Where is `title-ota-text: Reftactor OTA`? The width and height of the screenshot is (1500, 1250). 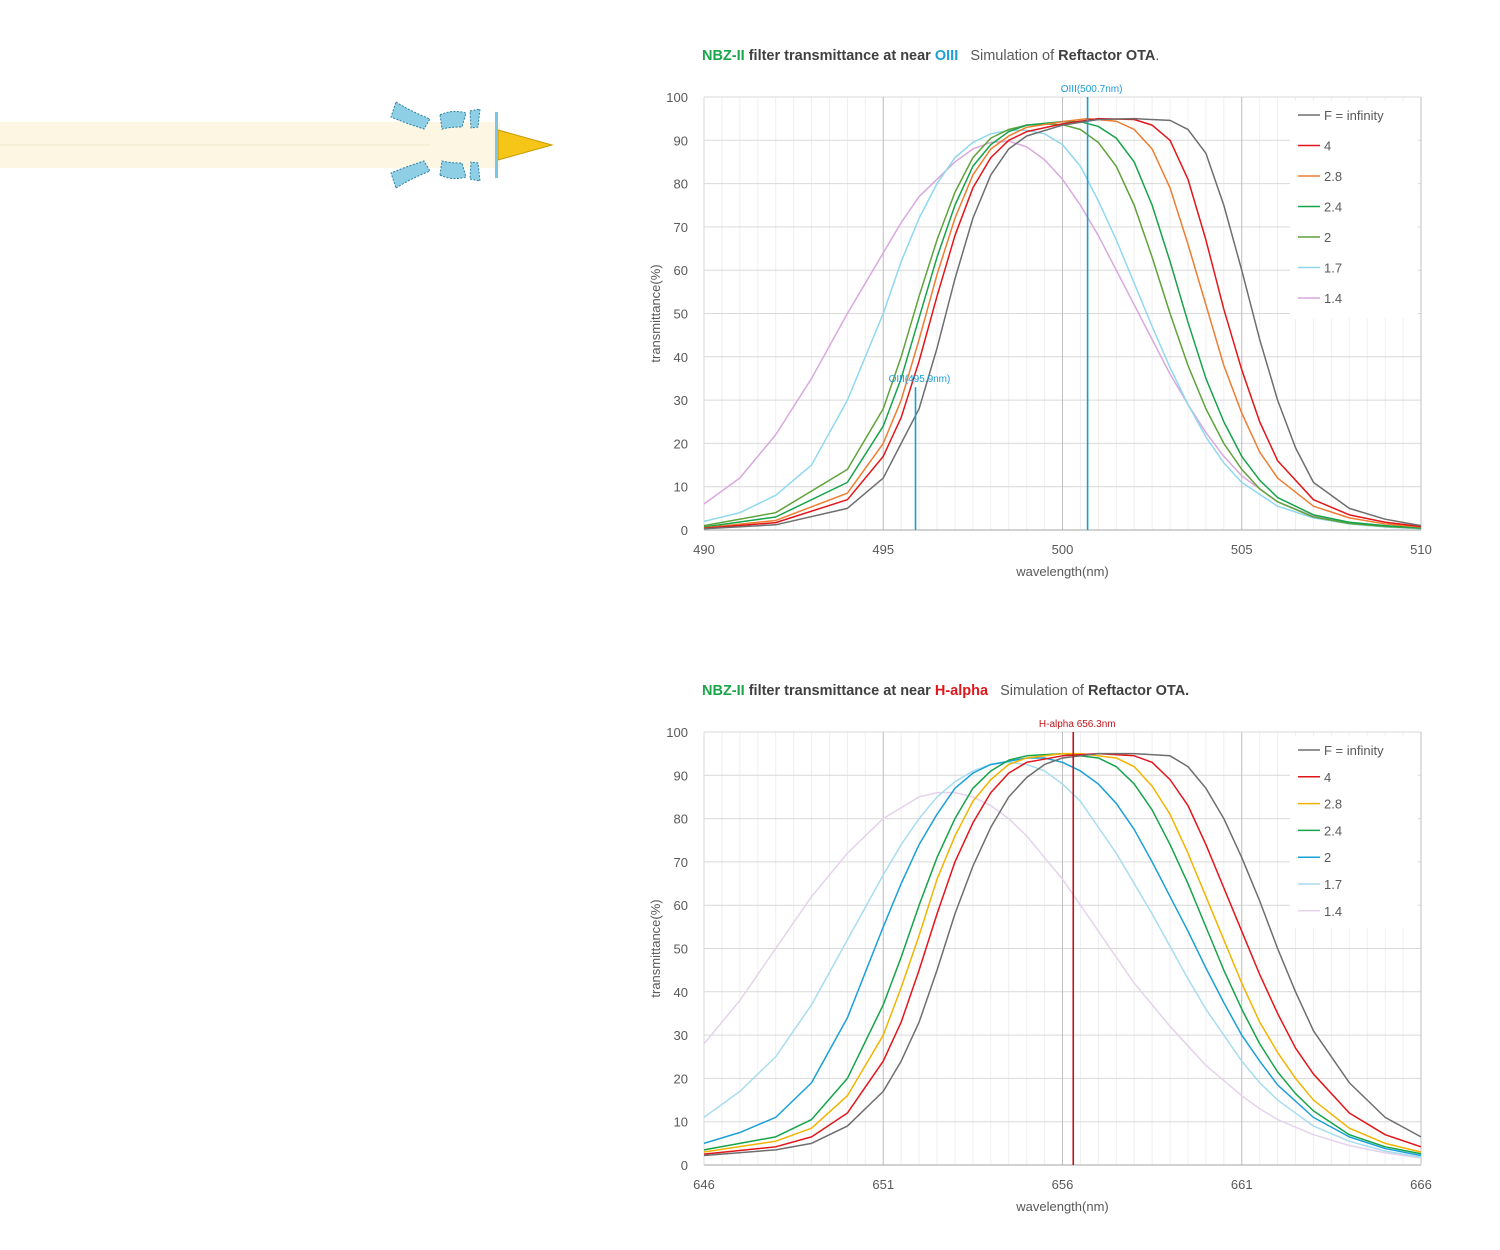 title-ota-text: Reftactor OTA is located at coordinates (1107, 56).